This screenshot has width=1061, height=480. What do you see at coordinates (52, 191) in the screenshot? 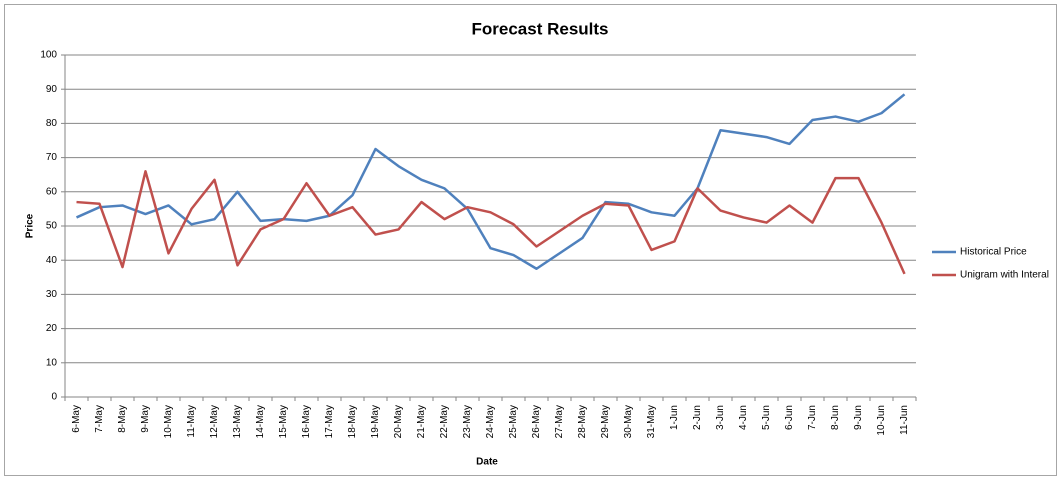
I see `y-tick-label: 60` at bounding box center [52, 191].